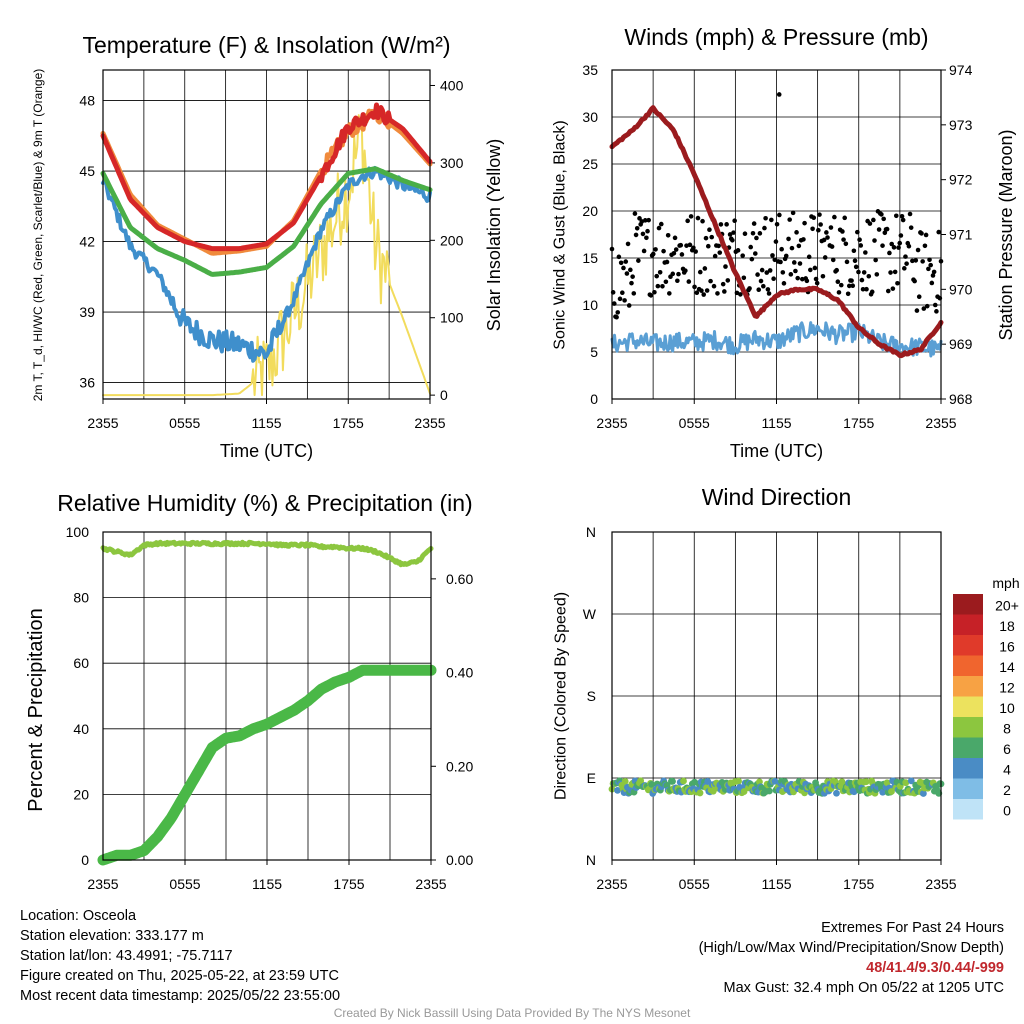 The width and height of the screenshot is (1024, 1024). I want to click on y-tick-label: 0, so click(85, 860).